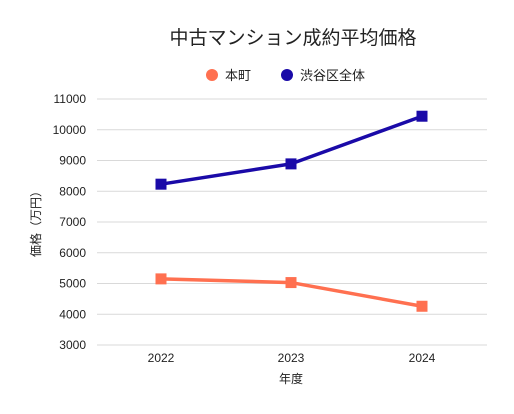 This screenshot has height=414, width=514. I want to click on point-1-2023, so click(291, 164).